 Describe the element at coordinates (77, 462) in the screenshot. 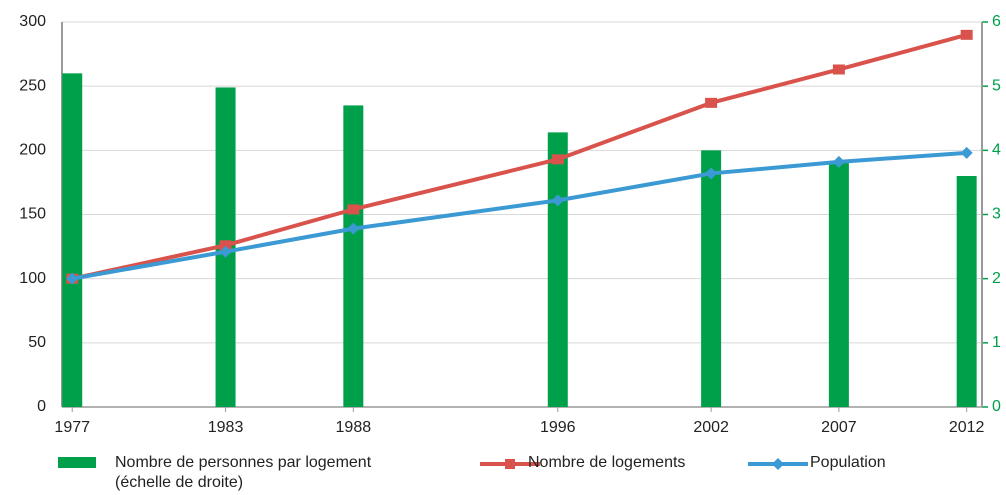

I see `legend-swatch` at that location.